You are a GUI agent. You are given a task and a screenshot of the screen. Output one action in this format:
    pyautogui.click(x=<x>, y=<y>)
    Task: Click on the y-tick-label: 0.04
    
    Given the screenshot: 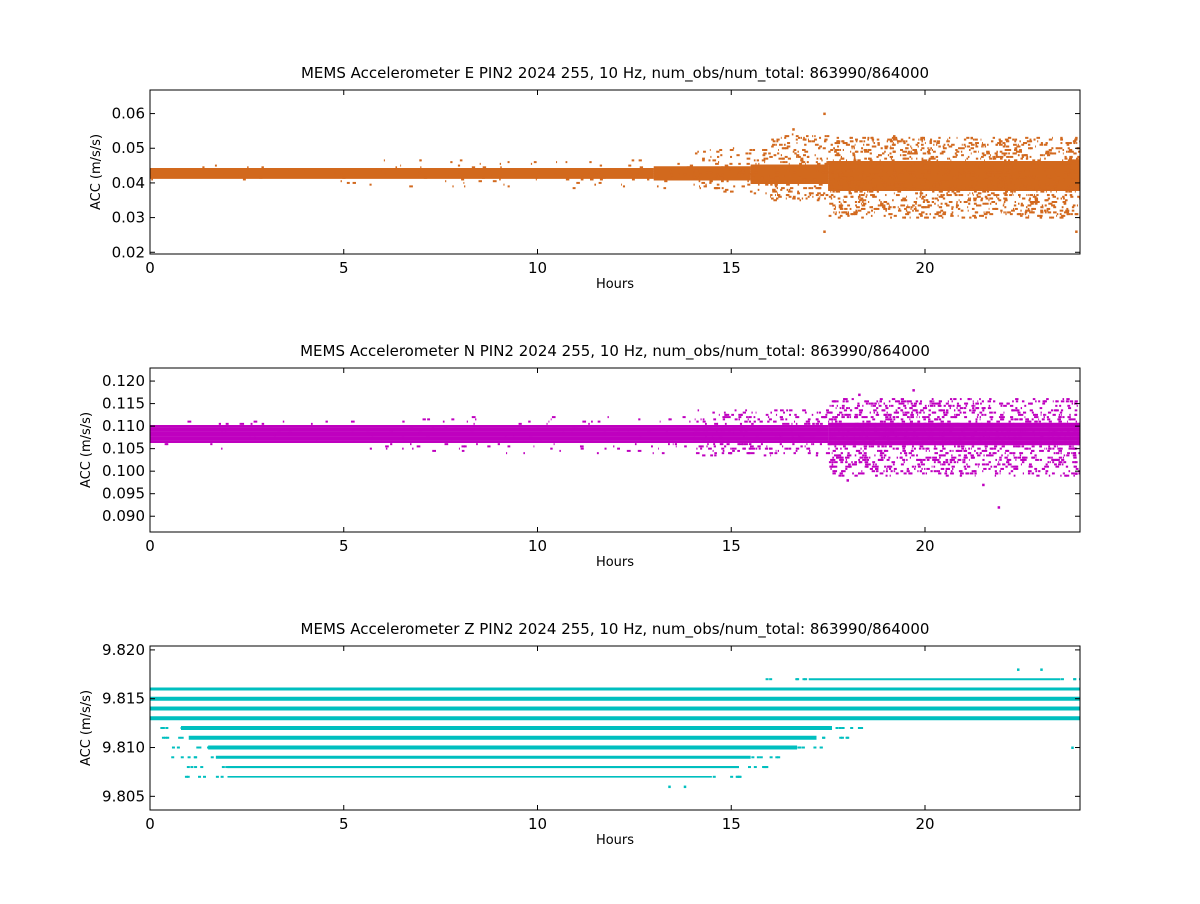 What is the action you would take?
    pyautogui.click(x=128, y=183)
    